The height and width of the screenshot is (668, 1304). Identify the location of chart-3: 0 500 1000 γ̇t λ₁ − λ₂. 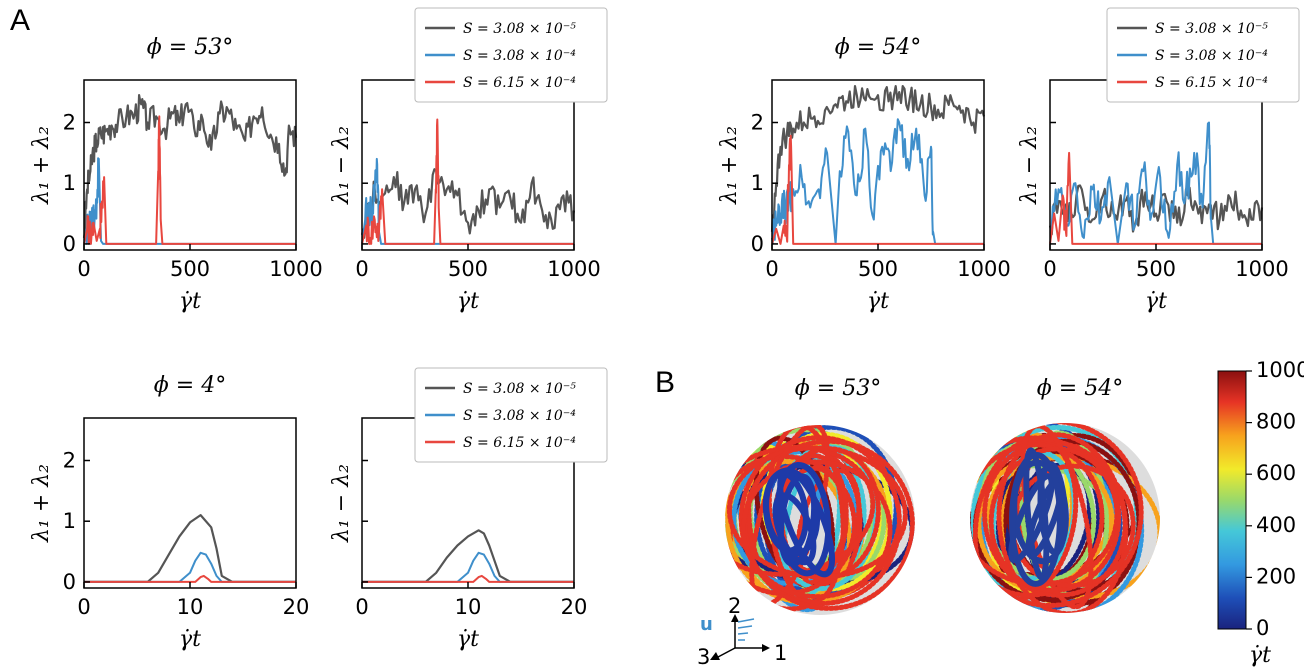
(1153, 196).